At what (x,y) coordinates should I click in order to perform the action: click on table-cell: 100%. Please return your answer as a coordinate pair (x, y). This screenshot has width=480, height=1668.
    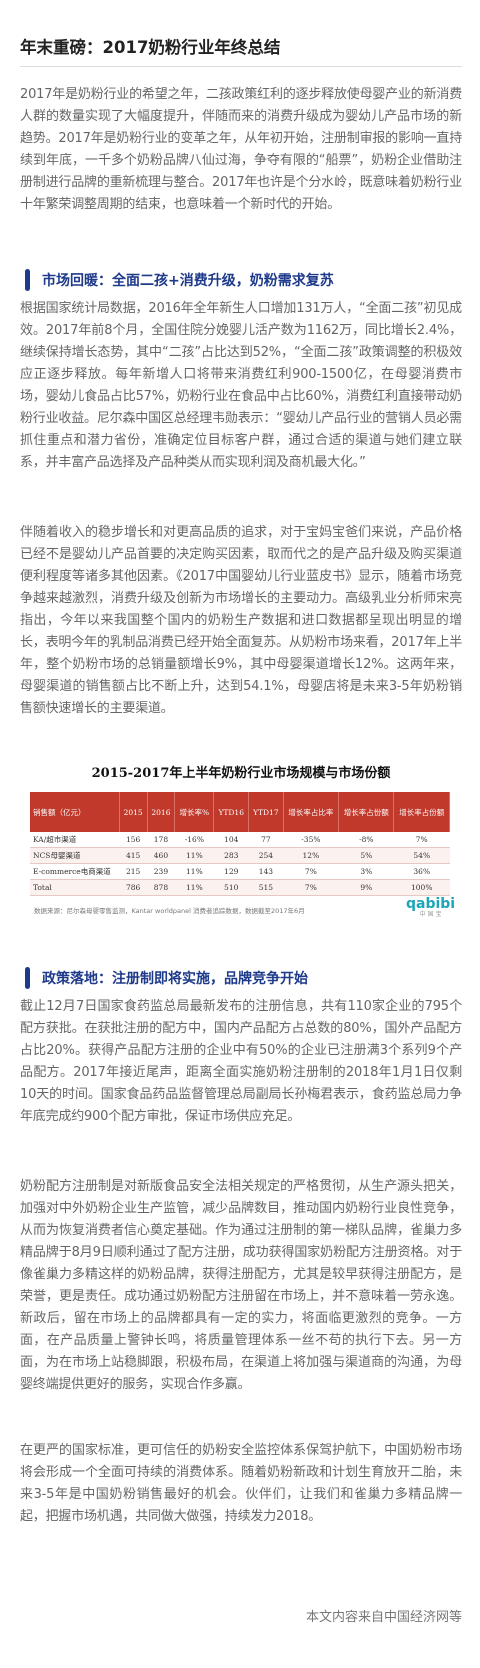
    Looking at the image, I should click on (421, 887).